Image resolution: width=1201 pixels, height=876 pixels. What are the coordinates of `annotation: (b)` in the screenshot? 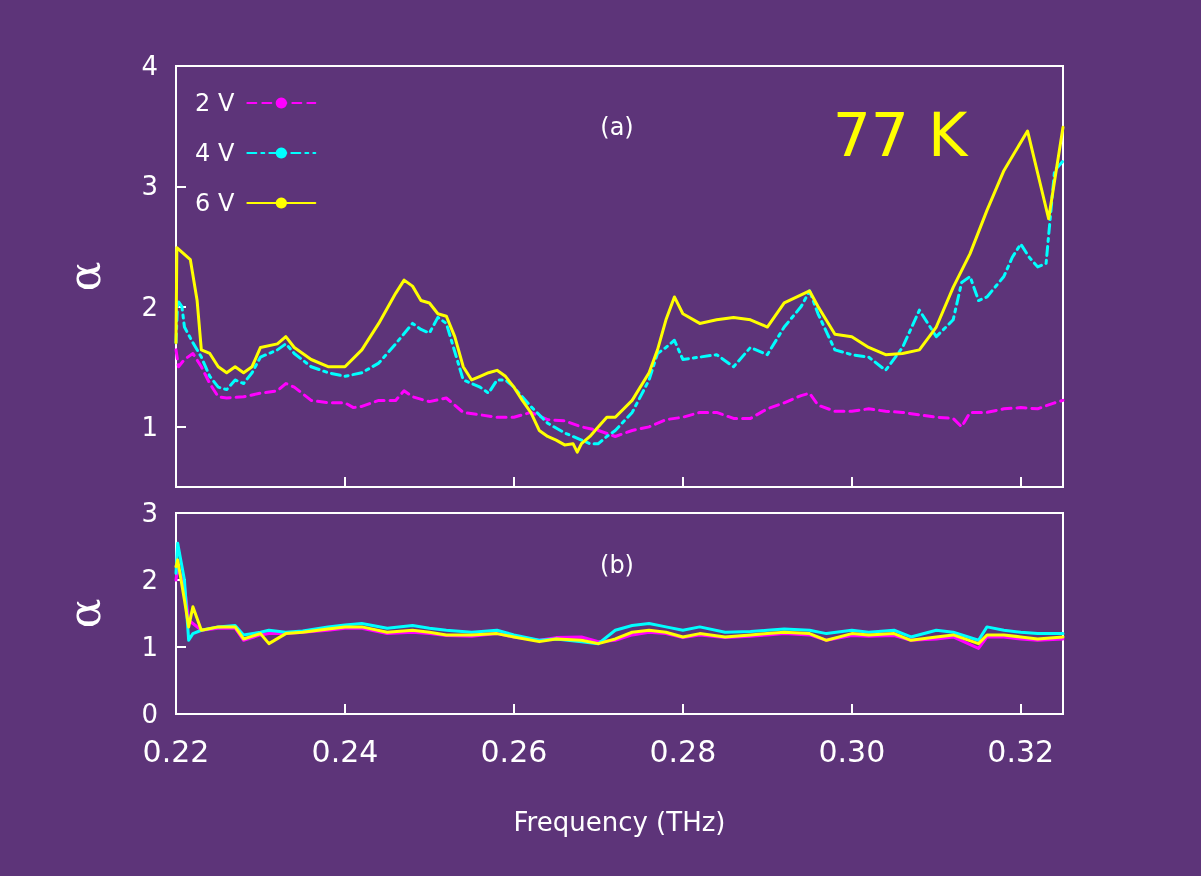 It's located at (617, 565).